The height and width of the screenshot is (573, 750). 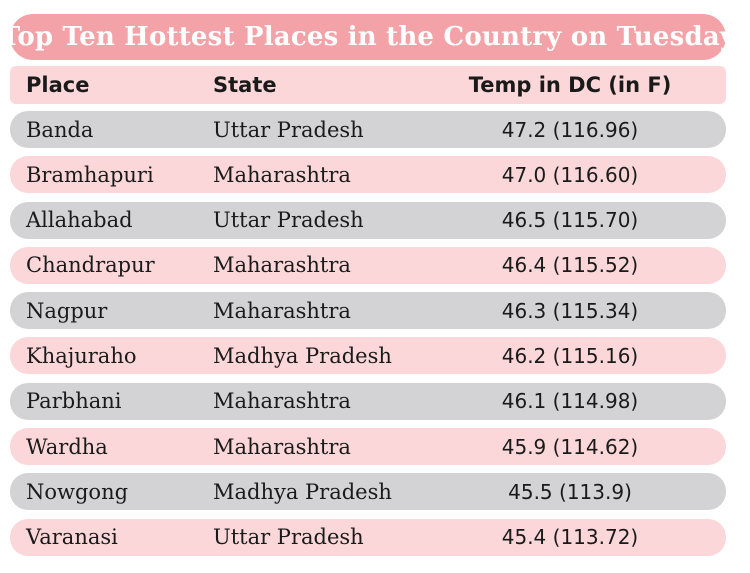 What do you see at coordinates (570, 401) in the screenshot?
I see `cell-temp: 46.1 (114.98)` at bounding box center [570, 401].